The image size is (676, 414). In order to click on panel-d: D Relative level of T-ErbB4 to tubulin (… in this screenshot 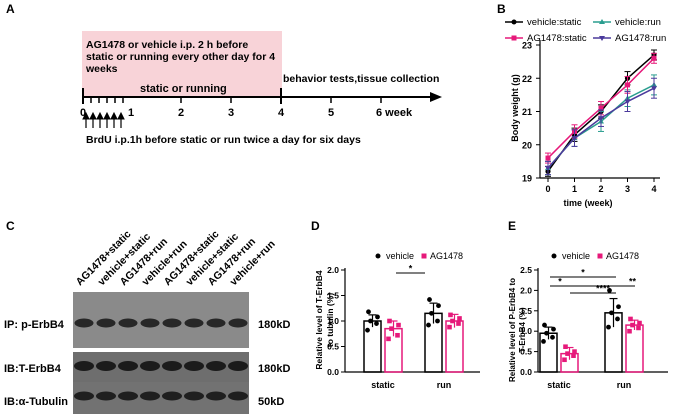, I will do `click(395, 304)`.